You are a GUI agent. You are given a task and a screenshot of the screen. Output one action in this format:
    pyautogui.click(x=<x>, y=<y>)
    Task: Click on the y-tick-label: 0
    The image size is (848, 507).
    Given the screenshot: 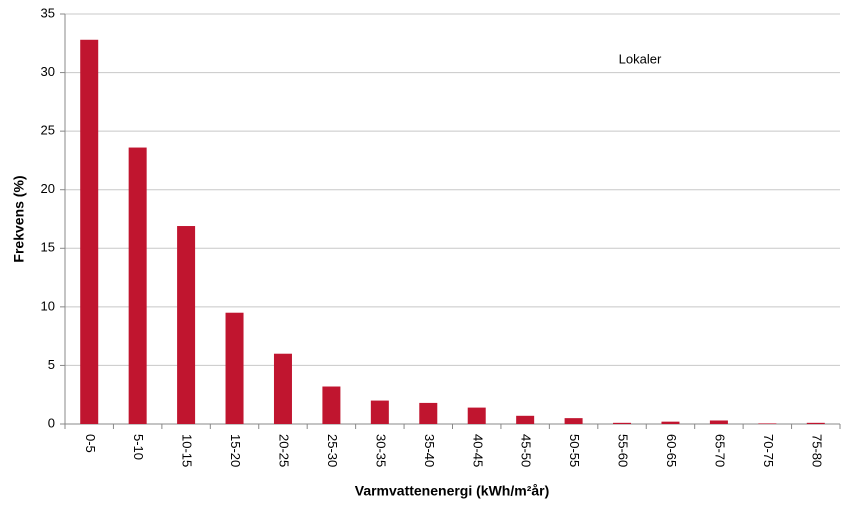 What is the action you would take?
    pyautogui.click(x=51, y=422)
    